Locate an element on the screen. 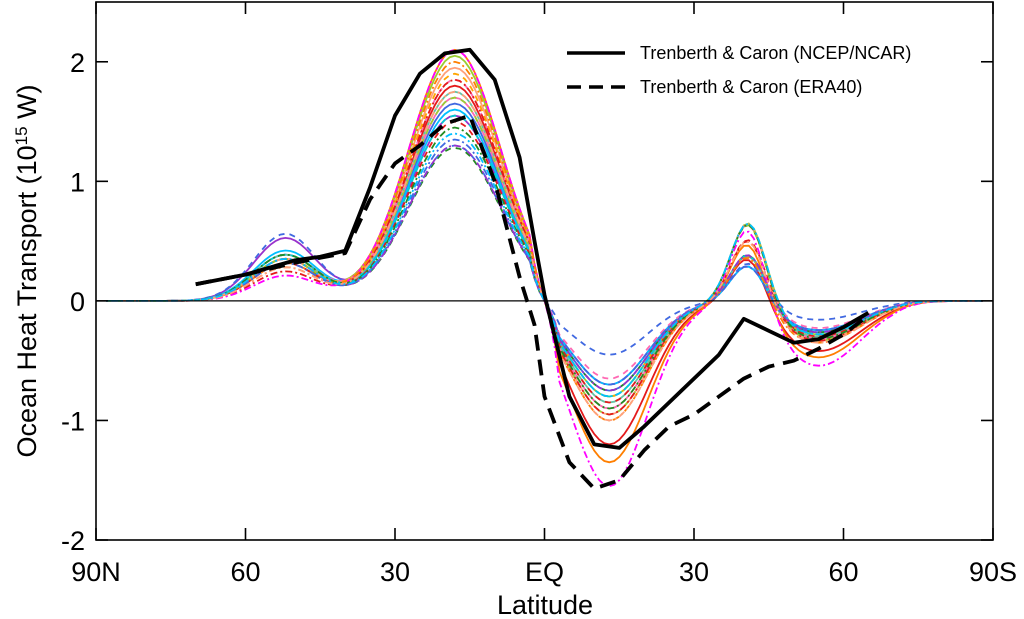 This screenshot has width=1024, height=619. y-axis-title: Ocean Heat Transport (1015 W) is located at coordinates (27, 270).